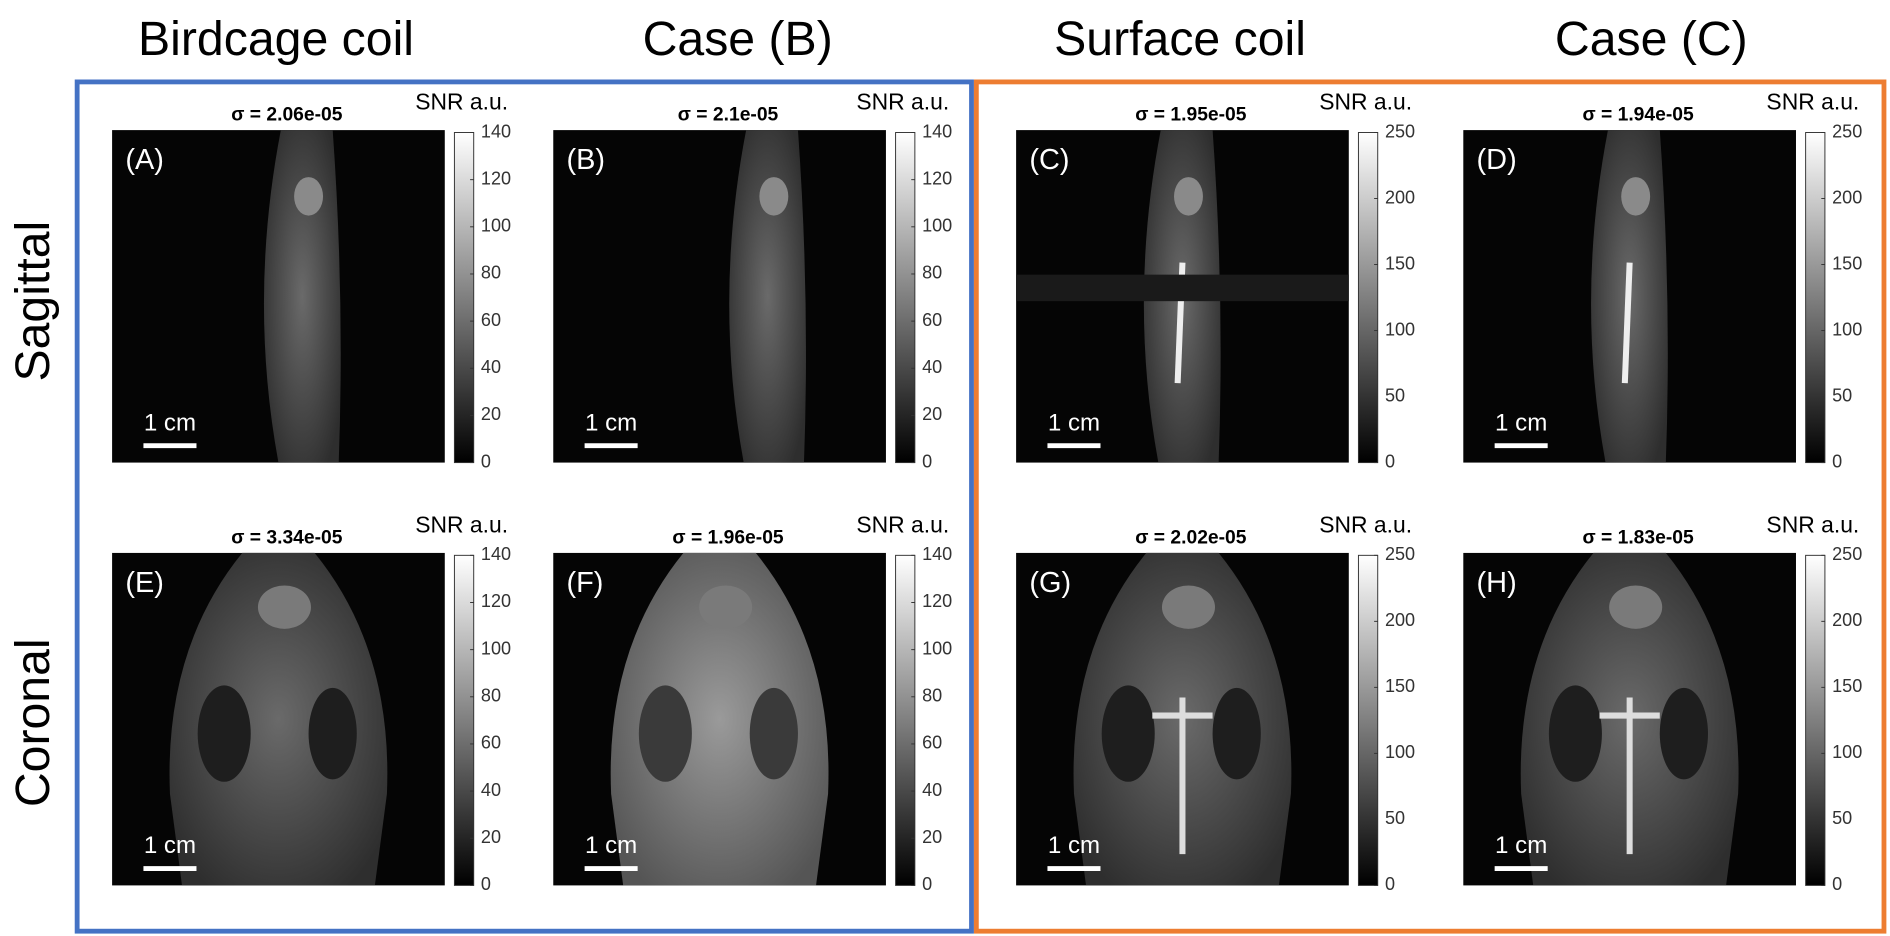 The image size is (1890, 936). Describe the element at coordinates (1497, 583) in the screenshot. I see `panel-label: (H)` at that location.